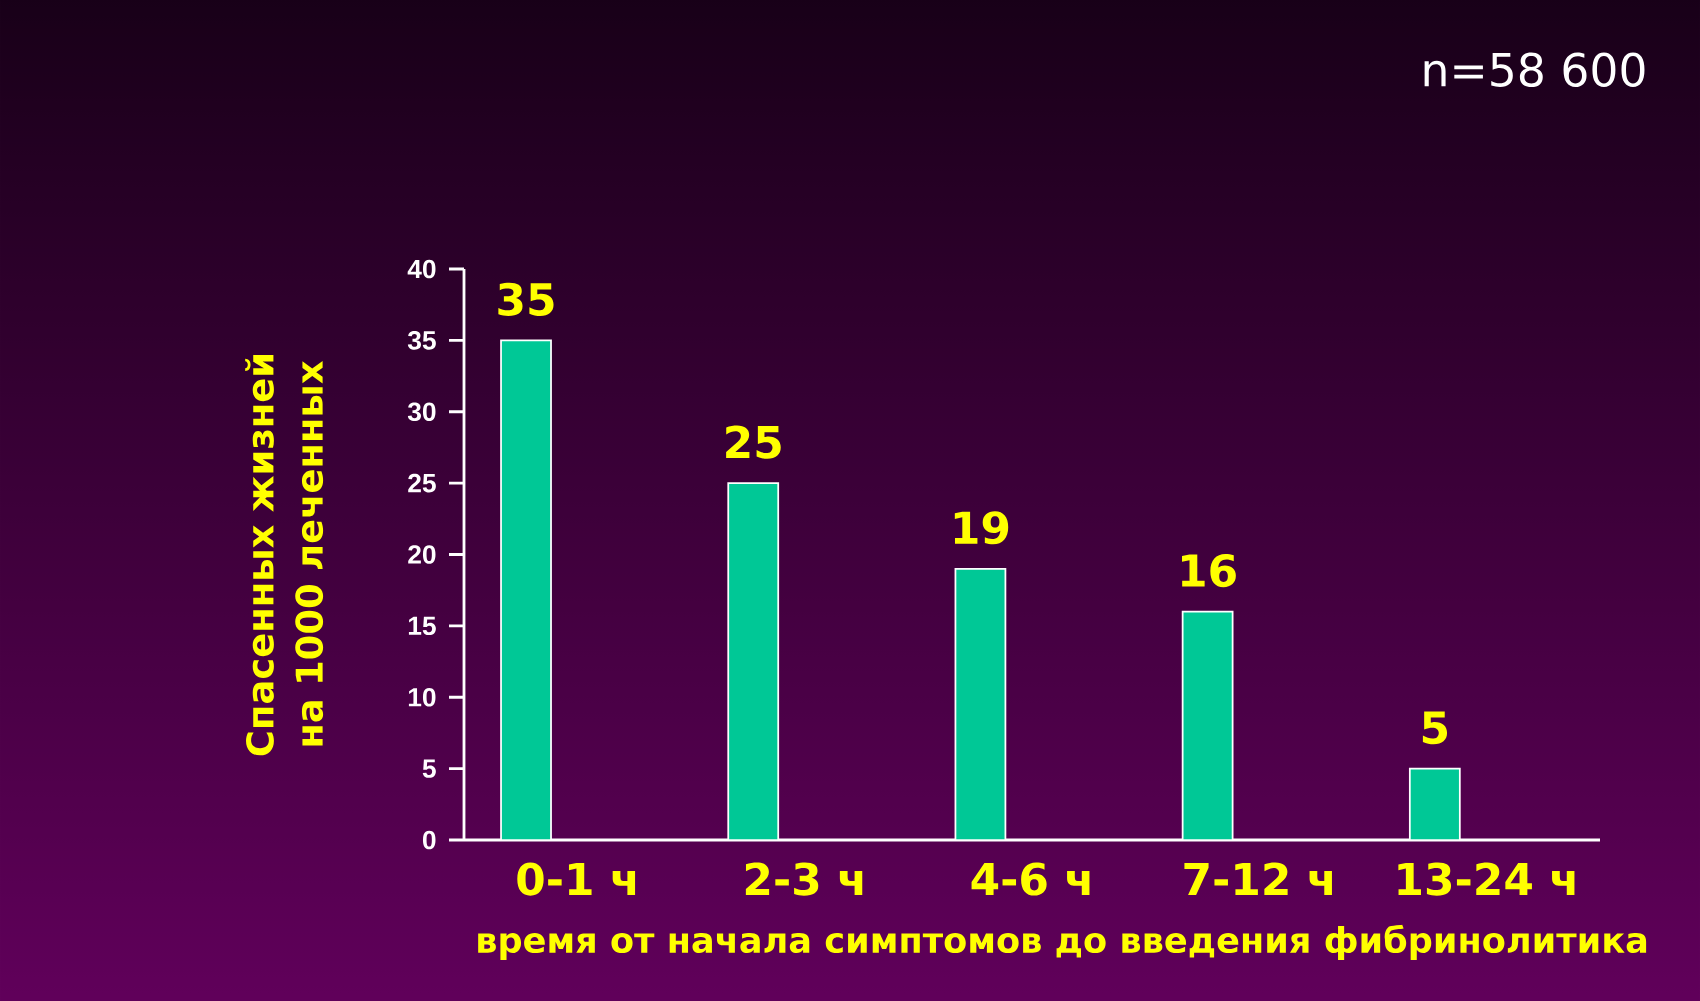  What do you see at coordinates (1209, 570) in the screenshot?
I see `data-label: 16` at bounding box center [1209, 570].